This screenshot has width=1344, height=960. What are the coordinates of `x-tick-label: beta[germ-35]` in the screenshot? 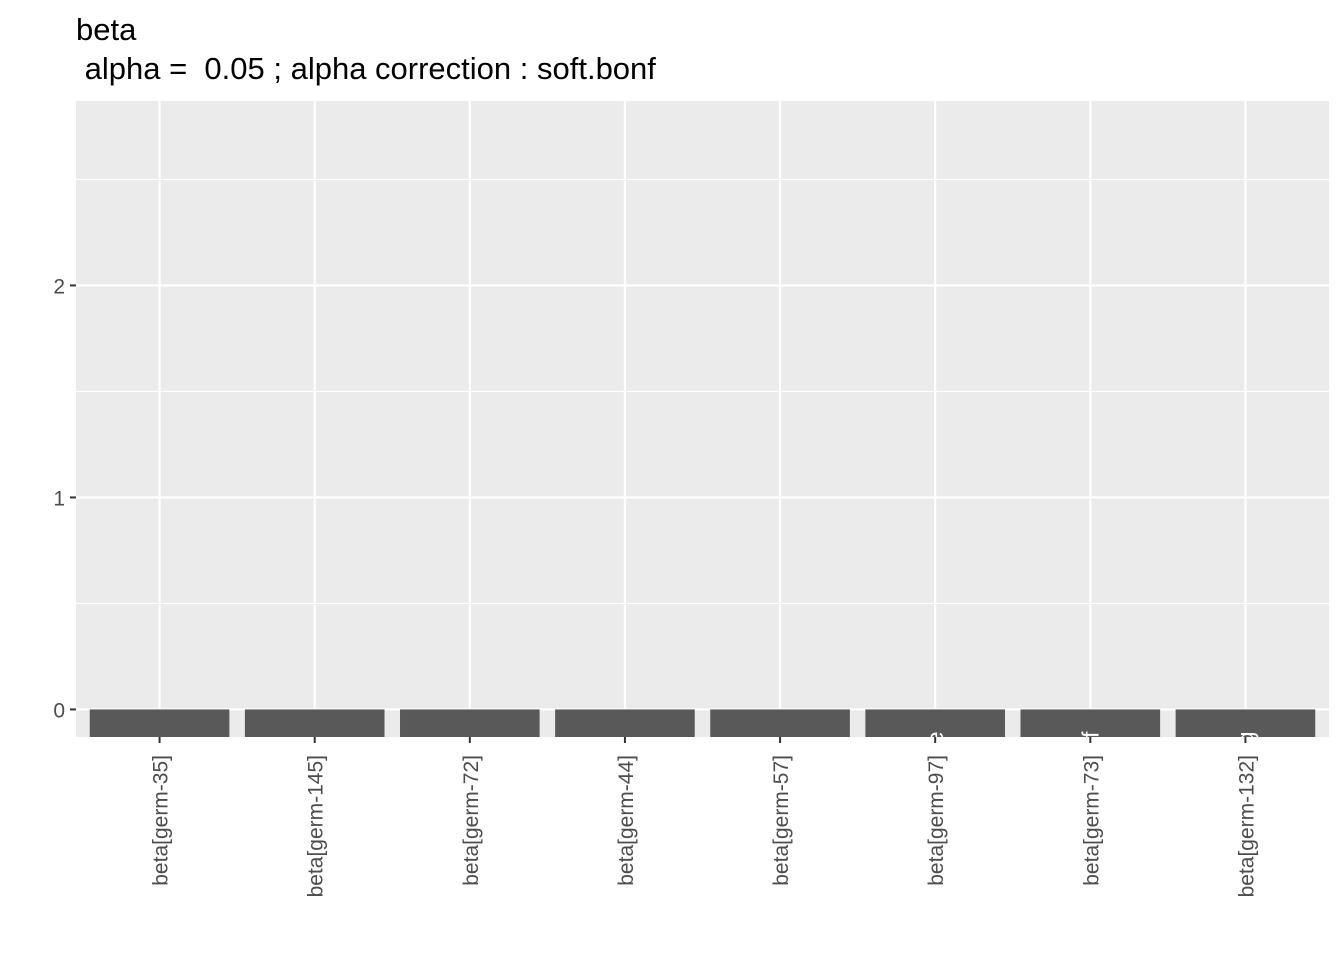 It's located at (161, 820).